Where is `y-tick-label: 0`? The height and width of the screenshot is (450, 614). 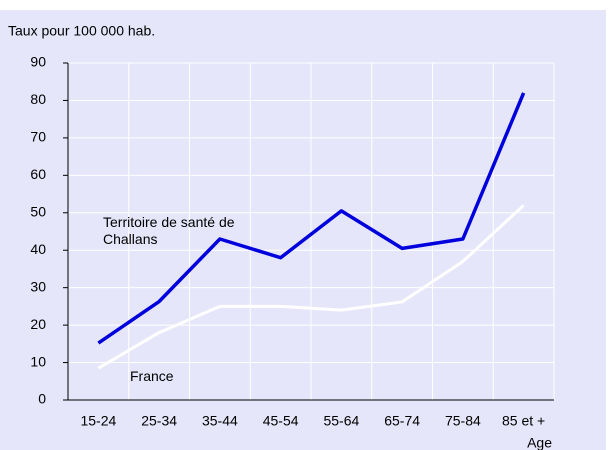 y-tick-label: 0 is located at coordinates (42, 399).